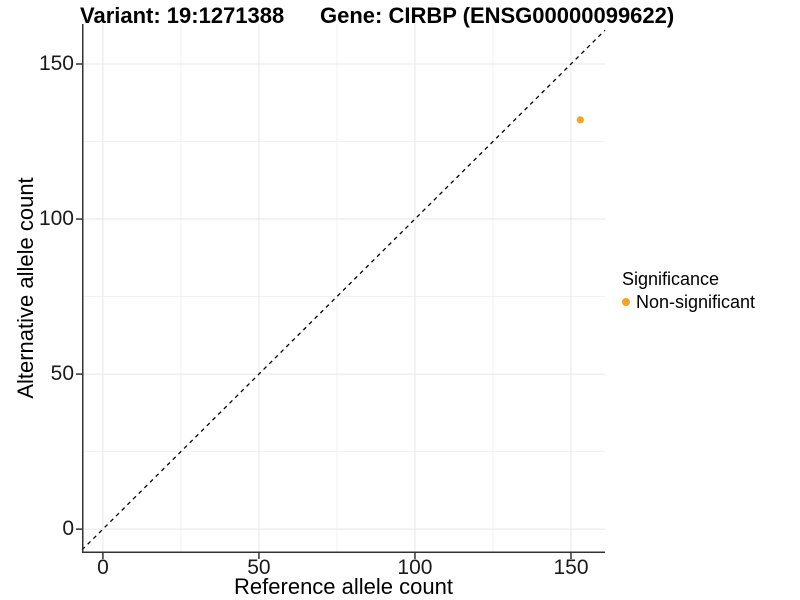 The image size is (800, 600). Describe the element at coordinates (688, 290) in the screenshot. I see `legend: Significance Non-significant` at that location.